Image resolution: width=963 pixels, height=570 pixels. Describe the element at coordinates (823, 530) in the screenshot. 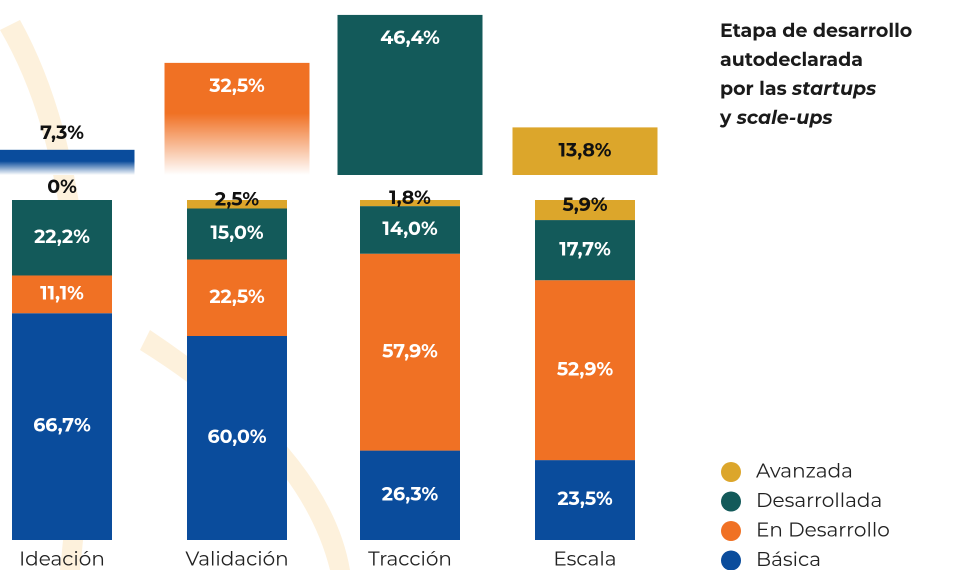

I see `legend-label: En Desarrollo` at that location.